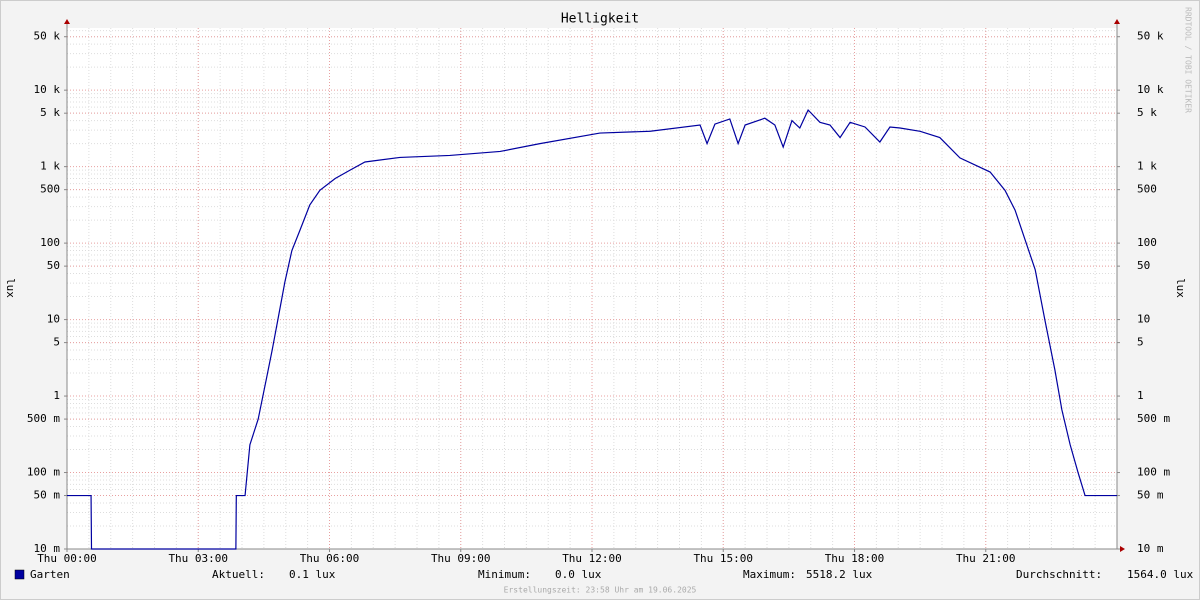  Describe the element at coordinates (1147, 166) in the screenshot. I see `y-tick-label-right: 1 k` at that location.